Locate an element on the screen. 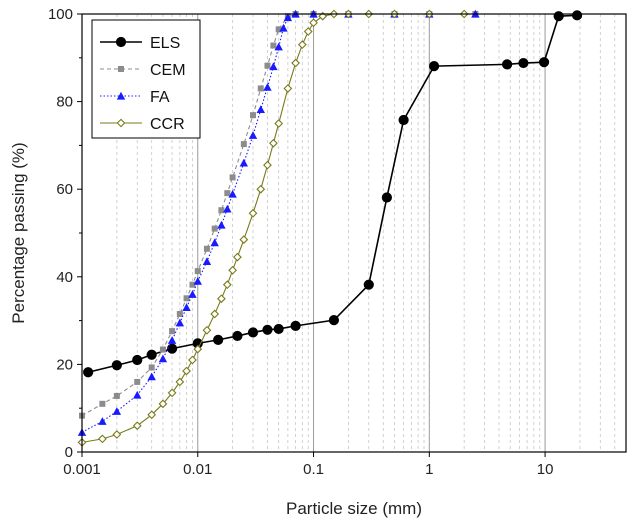  y-tick-label: 80 is located at coordinates (64, 102).